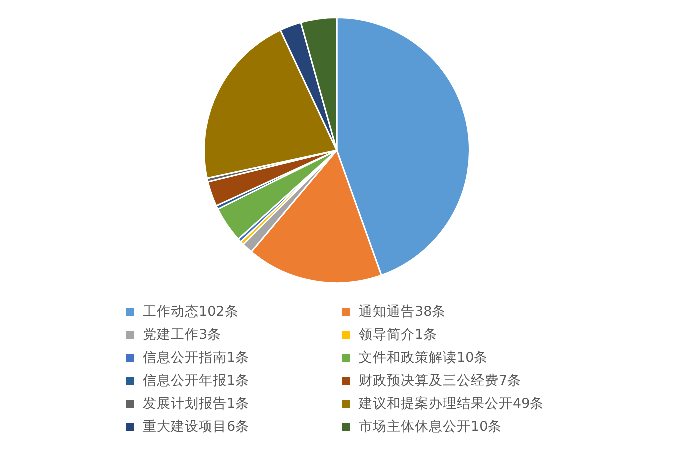 The image size is (674, 456). Describe the element at coordinates (182, 335) in the screenshot. I see `legend-label: 党建工作3条` at that location.